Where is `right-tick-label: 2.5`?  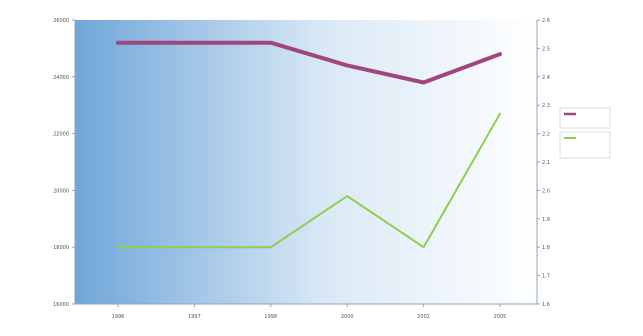
right-tick-label: 2.5 is located at coordinates (546, 49).